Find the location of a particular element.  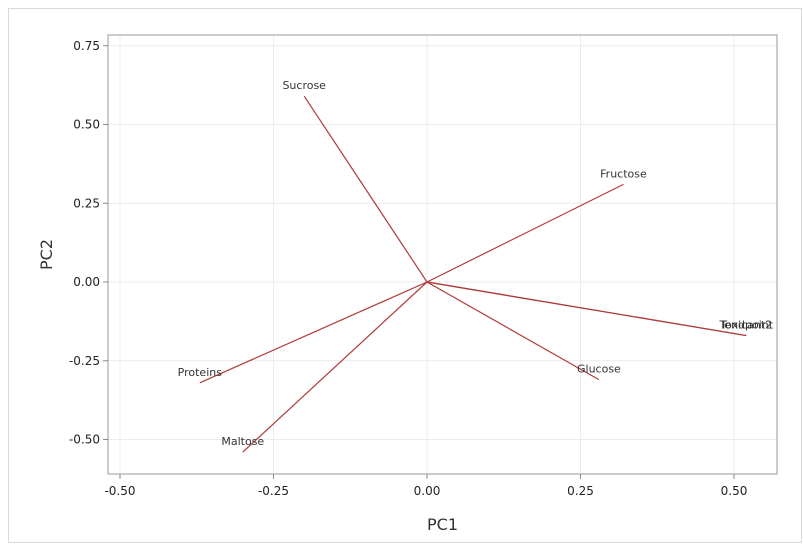

y-axis-ticks: -0.50 -0.25 0.00 0.25 0.50 0.75 is located at coordinates (88, 243).